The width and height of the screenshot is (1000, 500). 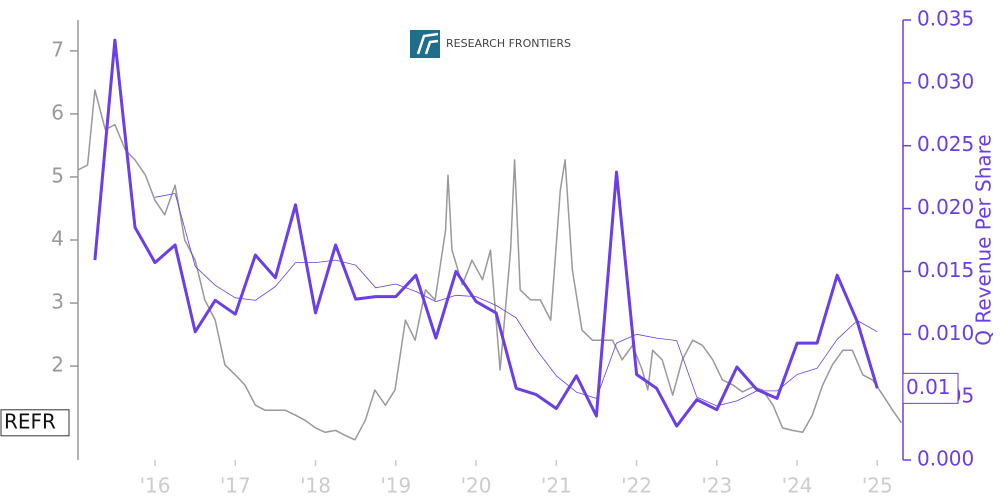 I want to click on x-tick-label: '24, so click(x=797, y=486).